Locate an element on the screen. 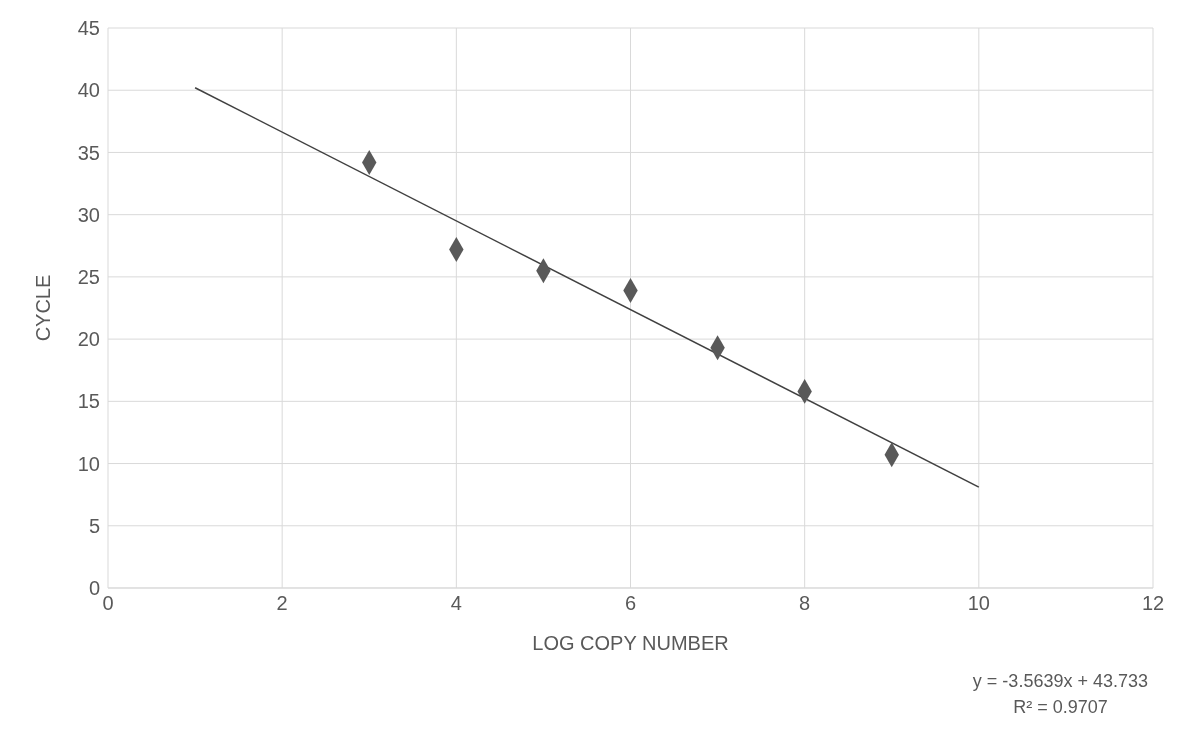  y-tick-label: 25 is located at coordinates (88, 276).